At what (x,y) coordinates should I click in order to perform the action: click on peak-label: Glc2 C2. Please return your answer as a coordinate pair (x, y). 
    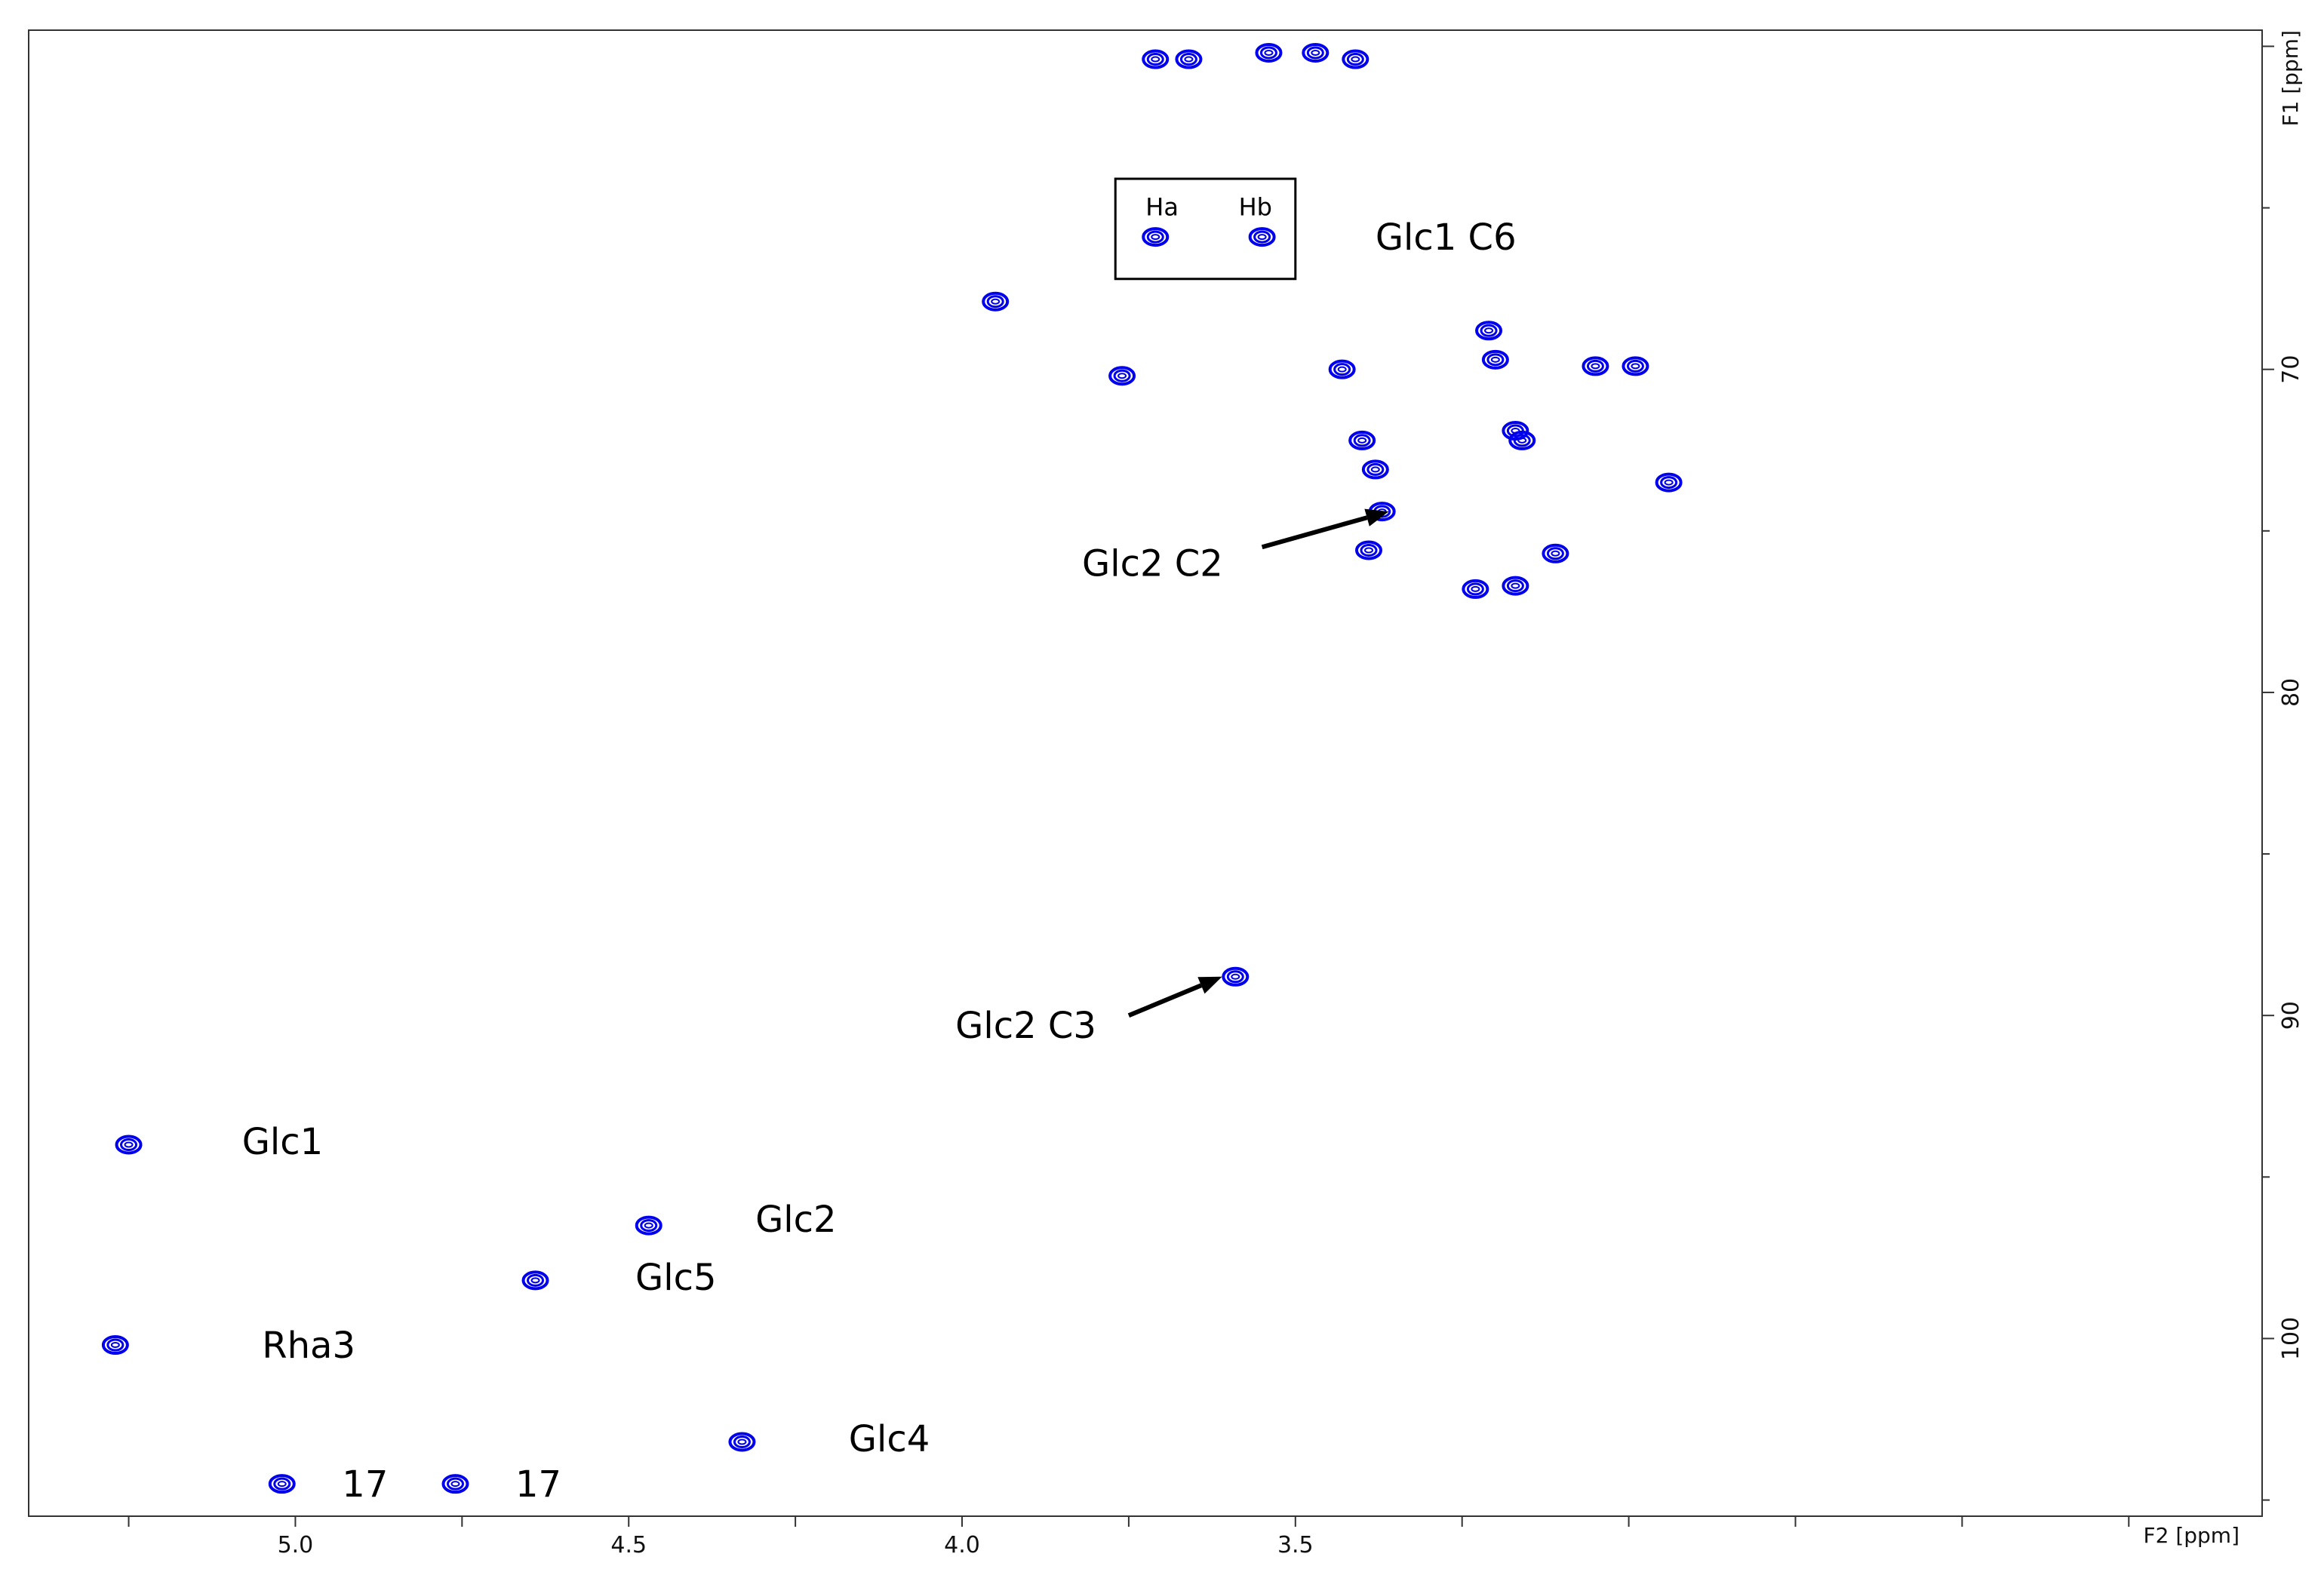
    Looking at the image, I should click on (1152, 564).